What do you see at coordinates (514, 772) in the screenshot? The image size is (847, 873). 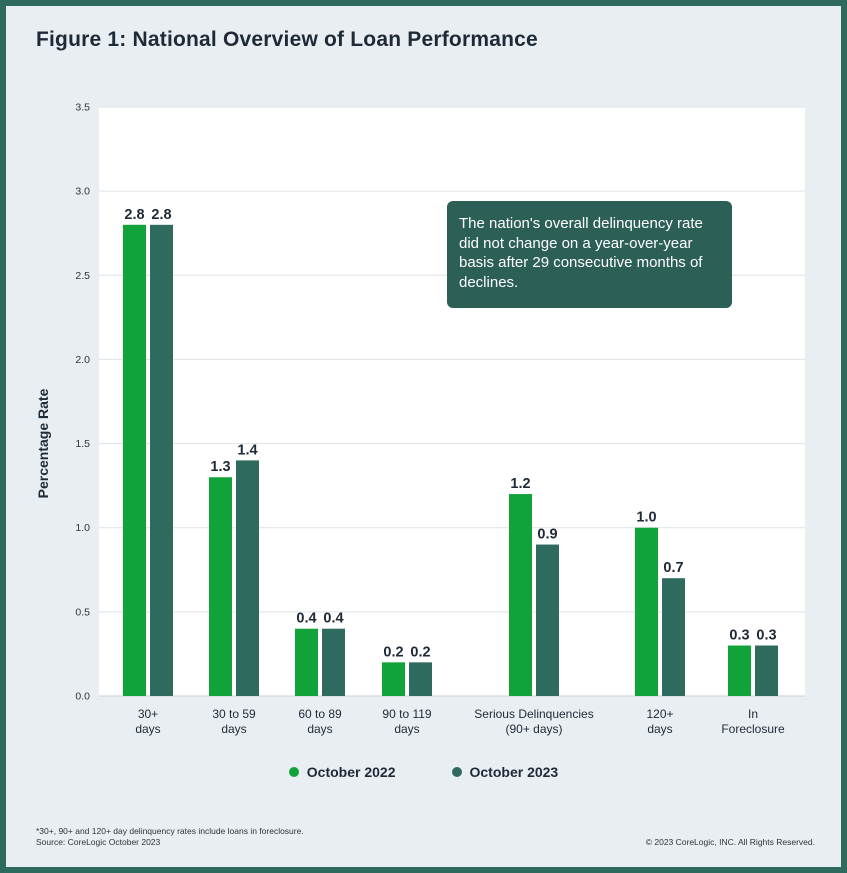 I see `legend-label-october-2023: October 2023` at bounding box center [514, 772].